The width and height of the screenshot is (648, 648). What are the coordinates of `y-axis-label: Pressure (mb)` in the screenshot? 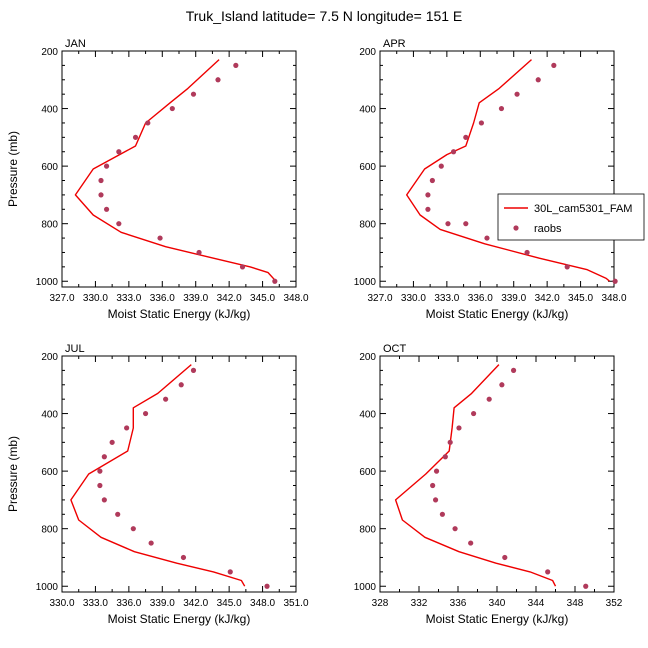 It's located at (13, 169).